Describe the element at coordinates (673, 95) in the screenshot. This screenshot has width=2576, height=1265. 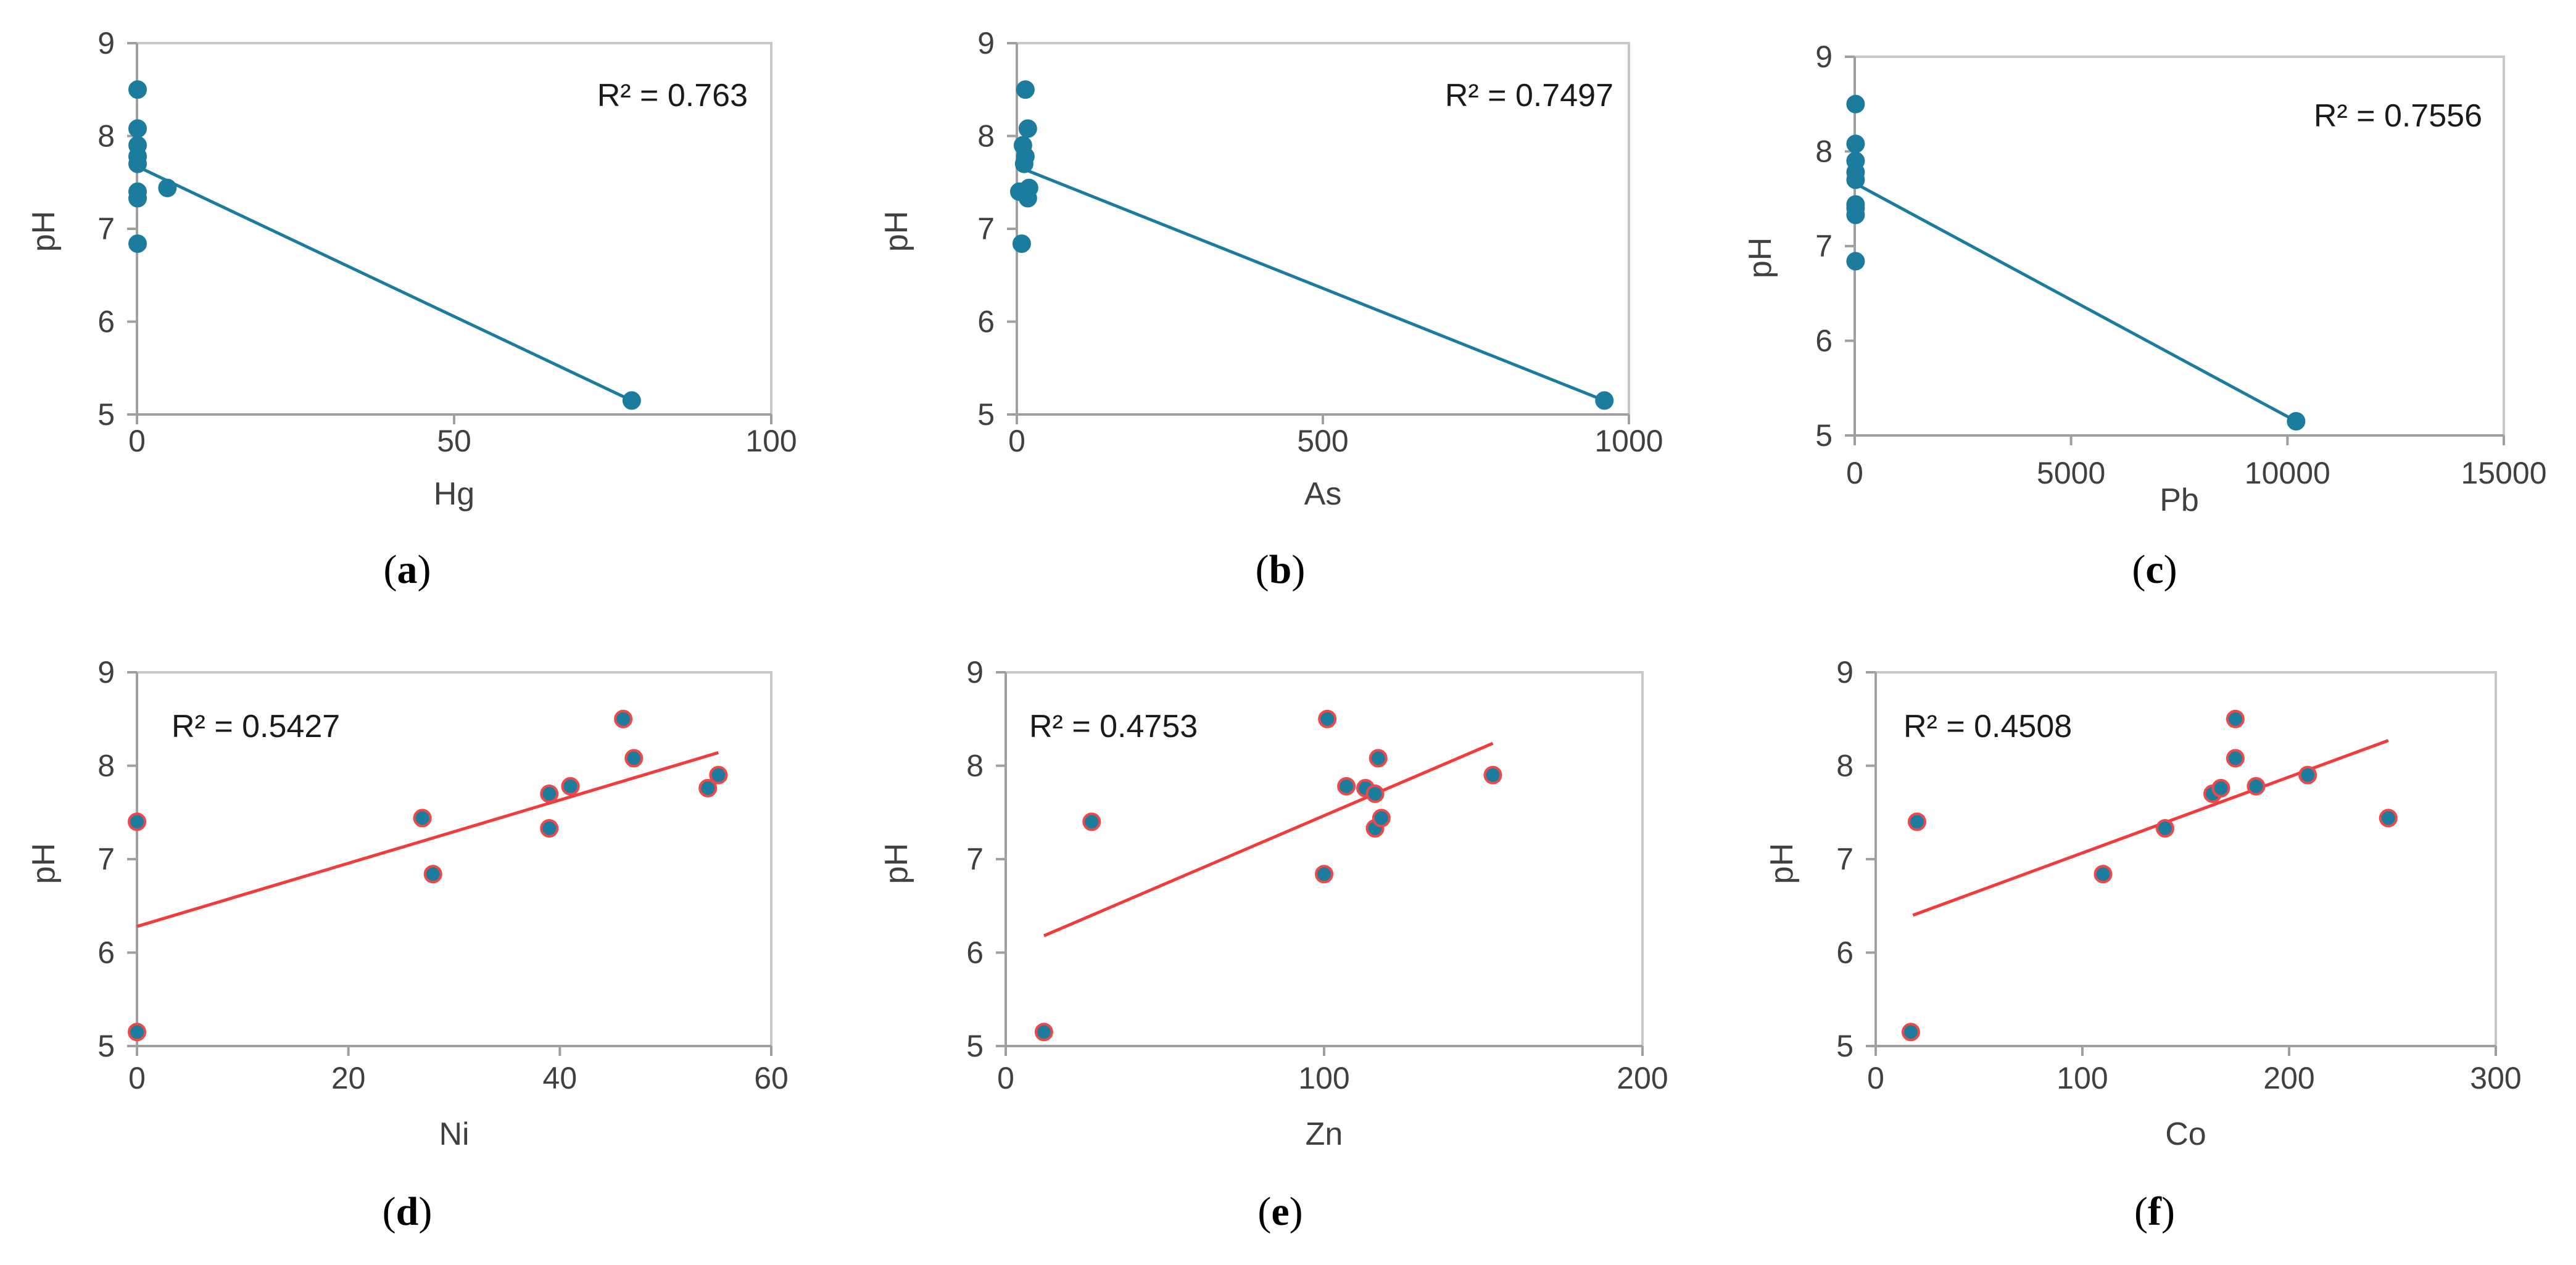
I see `r-squared-label: R² = 0.763` at that location.